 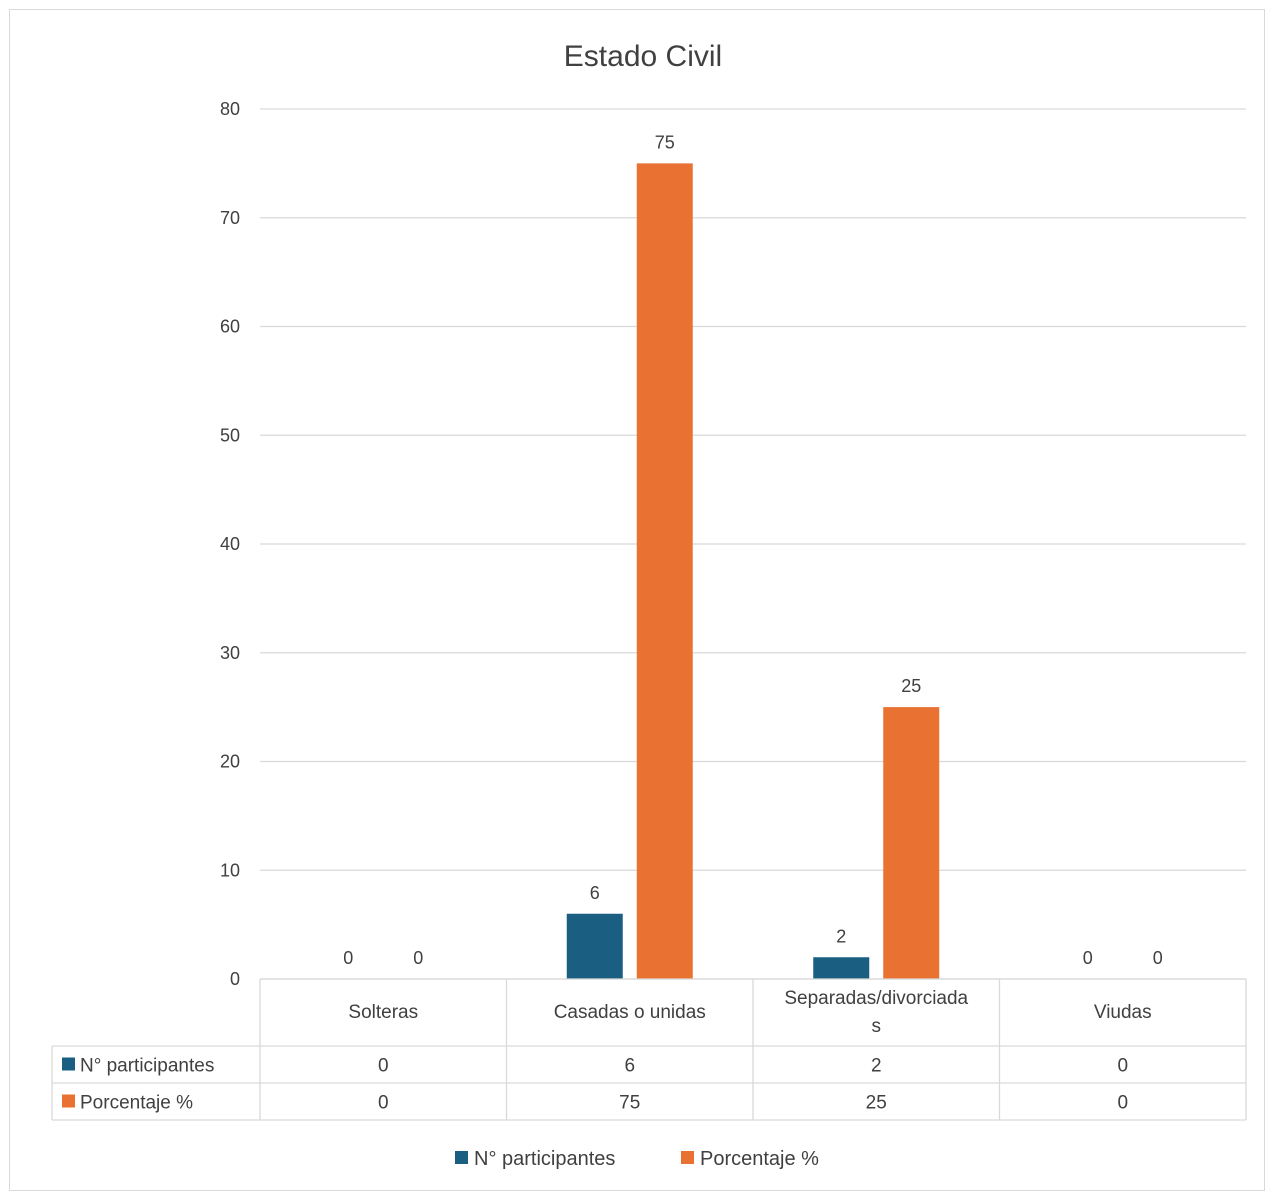 What do you see at coordinates (544, 1159) in the screenshot?
I see `legend-label: N° participantes` at bounding box center [544, 1159].